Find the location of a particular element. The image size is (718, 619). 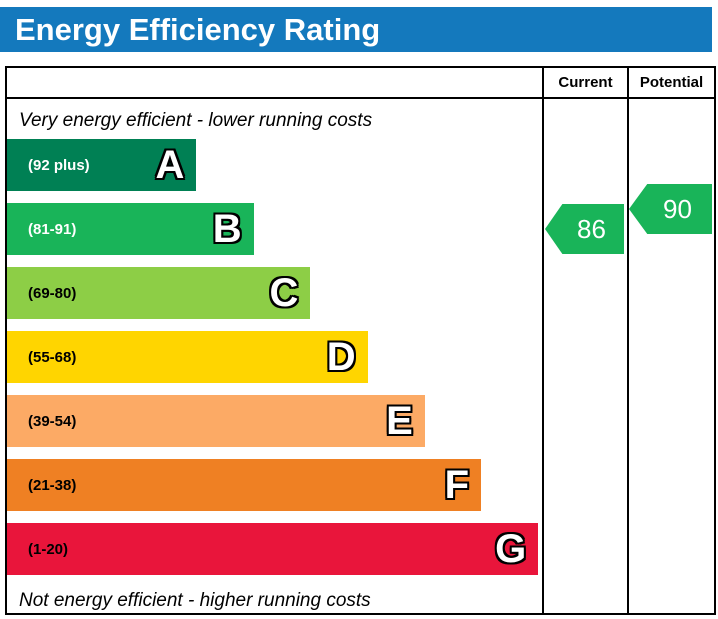

band-a-range: (92 plus) is located at coordinates (59, 165).